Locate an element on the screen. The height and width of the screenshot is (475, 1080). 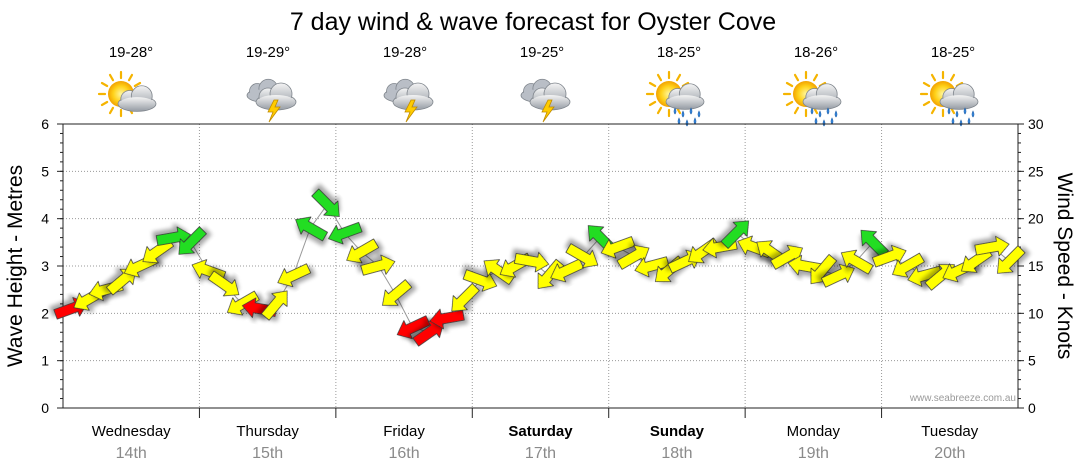
credit-text: www.seabreeze.com.au is located at coordinates (962, 398).